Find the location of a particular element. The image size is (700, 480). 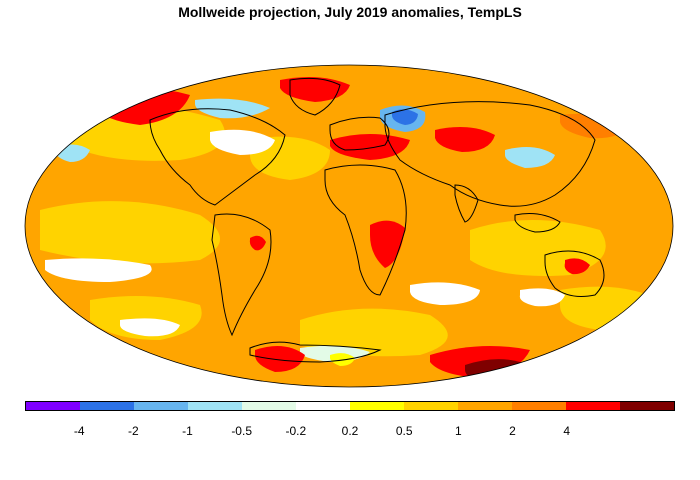

colorbar-tick-label: 0.5 is located at coordinates (404, 431).